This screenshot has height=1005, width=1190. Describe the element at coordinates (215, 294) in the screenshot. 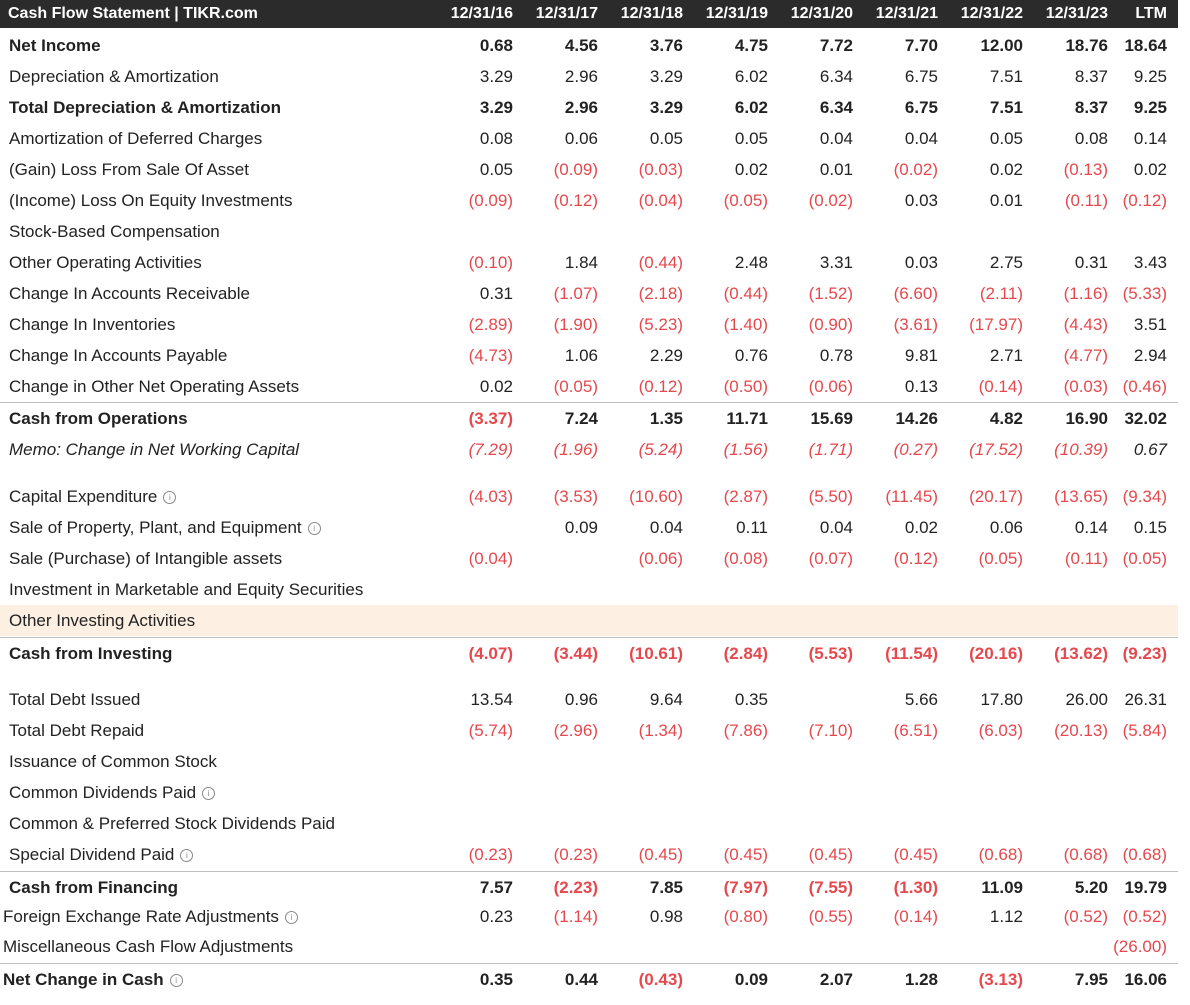

I see `row-label: Change In Accounts Receivable` at that location.